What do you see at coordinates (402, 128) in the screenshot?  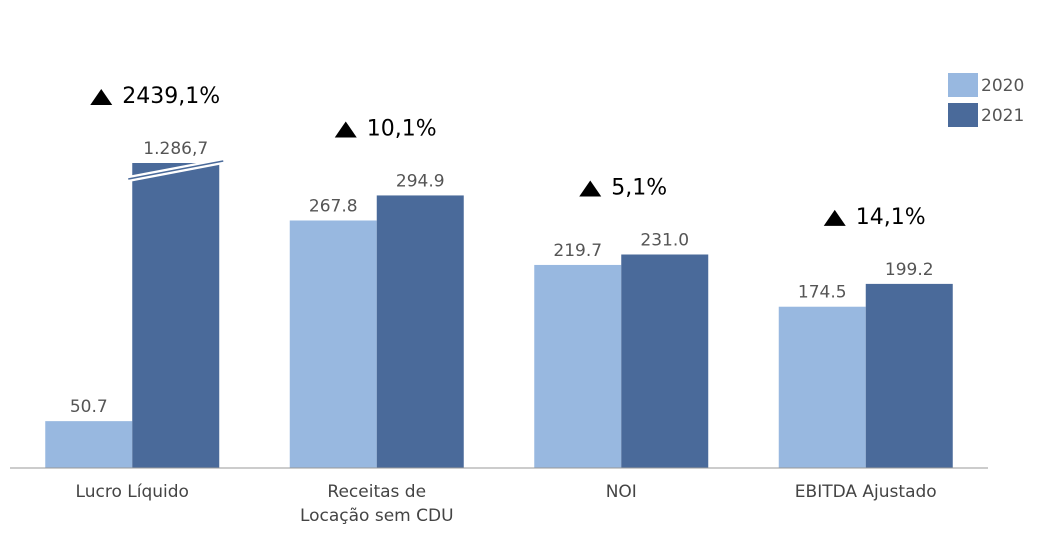 I see `annotation: 10,1%` at bounding box center [402, 128].